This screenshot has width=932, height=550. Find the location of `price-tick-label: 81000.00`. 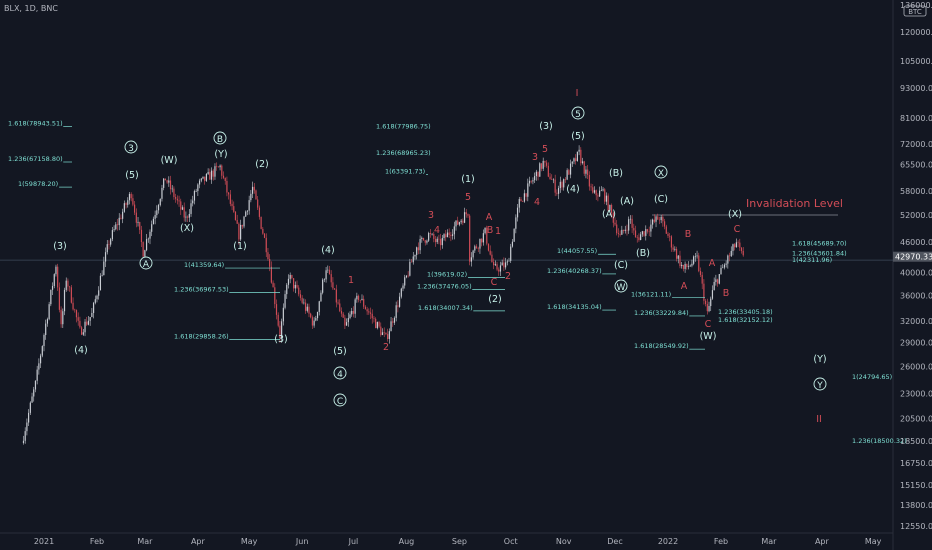

price-tick-label: 81000.00 is located at coordinates (916, 118).